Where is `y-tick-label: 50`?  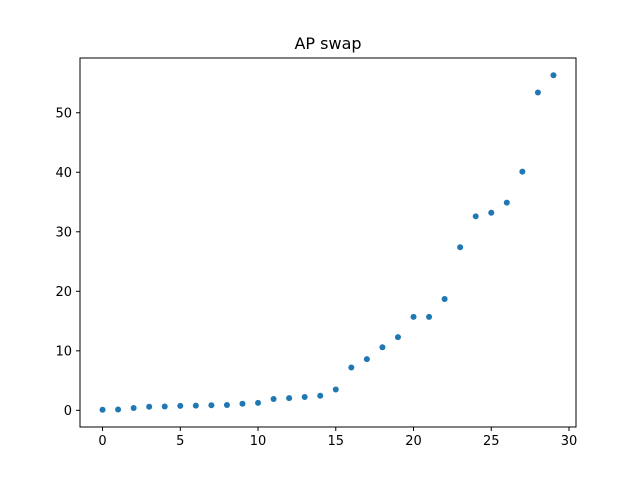
y-tick-label: 50 is located at coordinates (63, 113).